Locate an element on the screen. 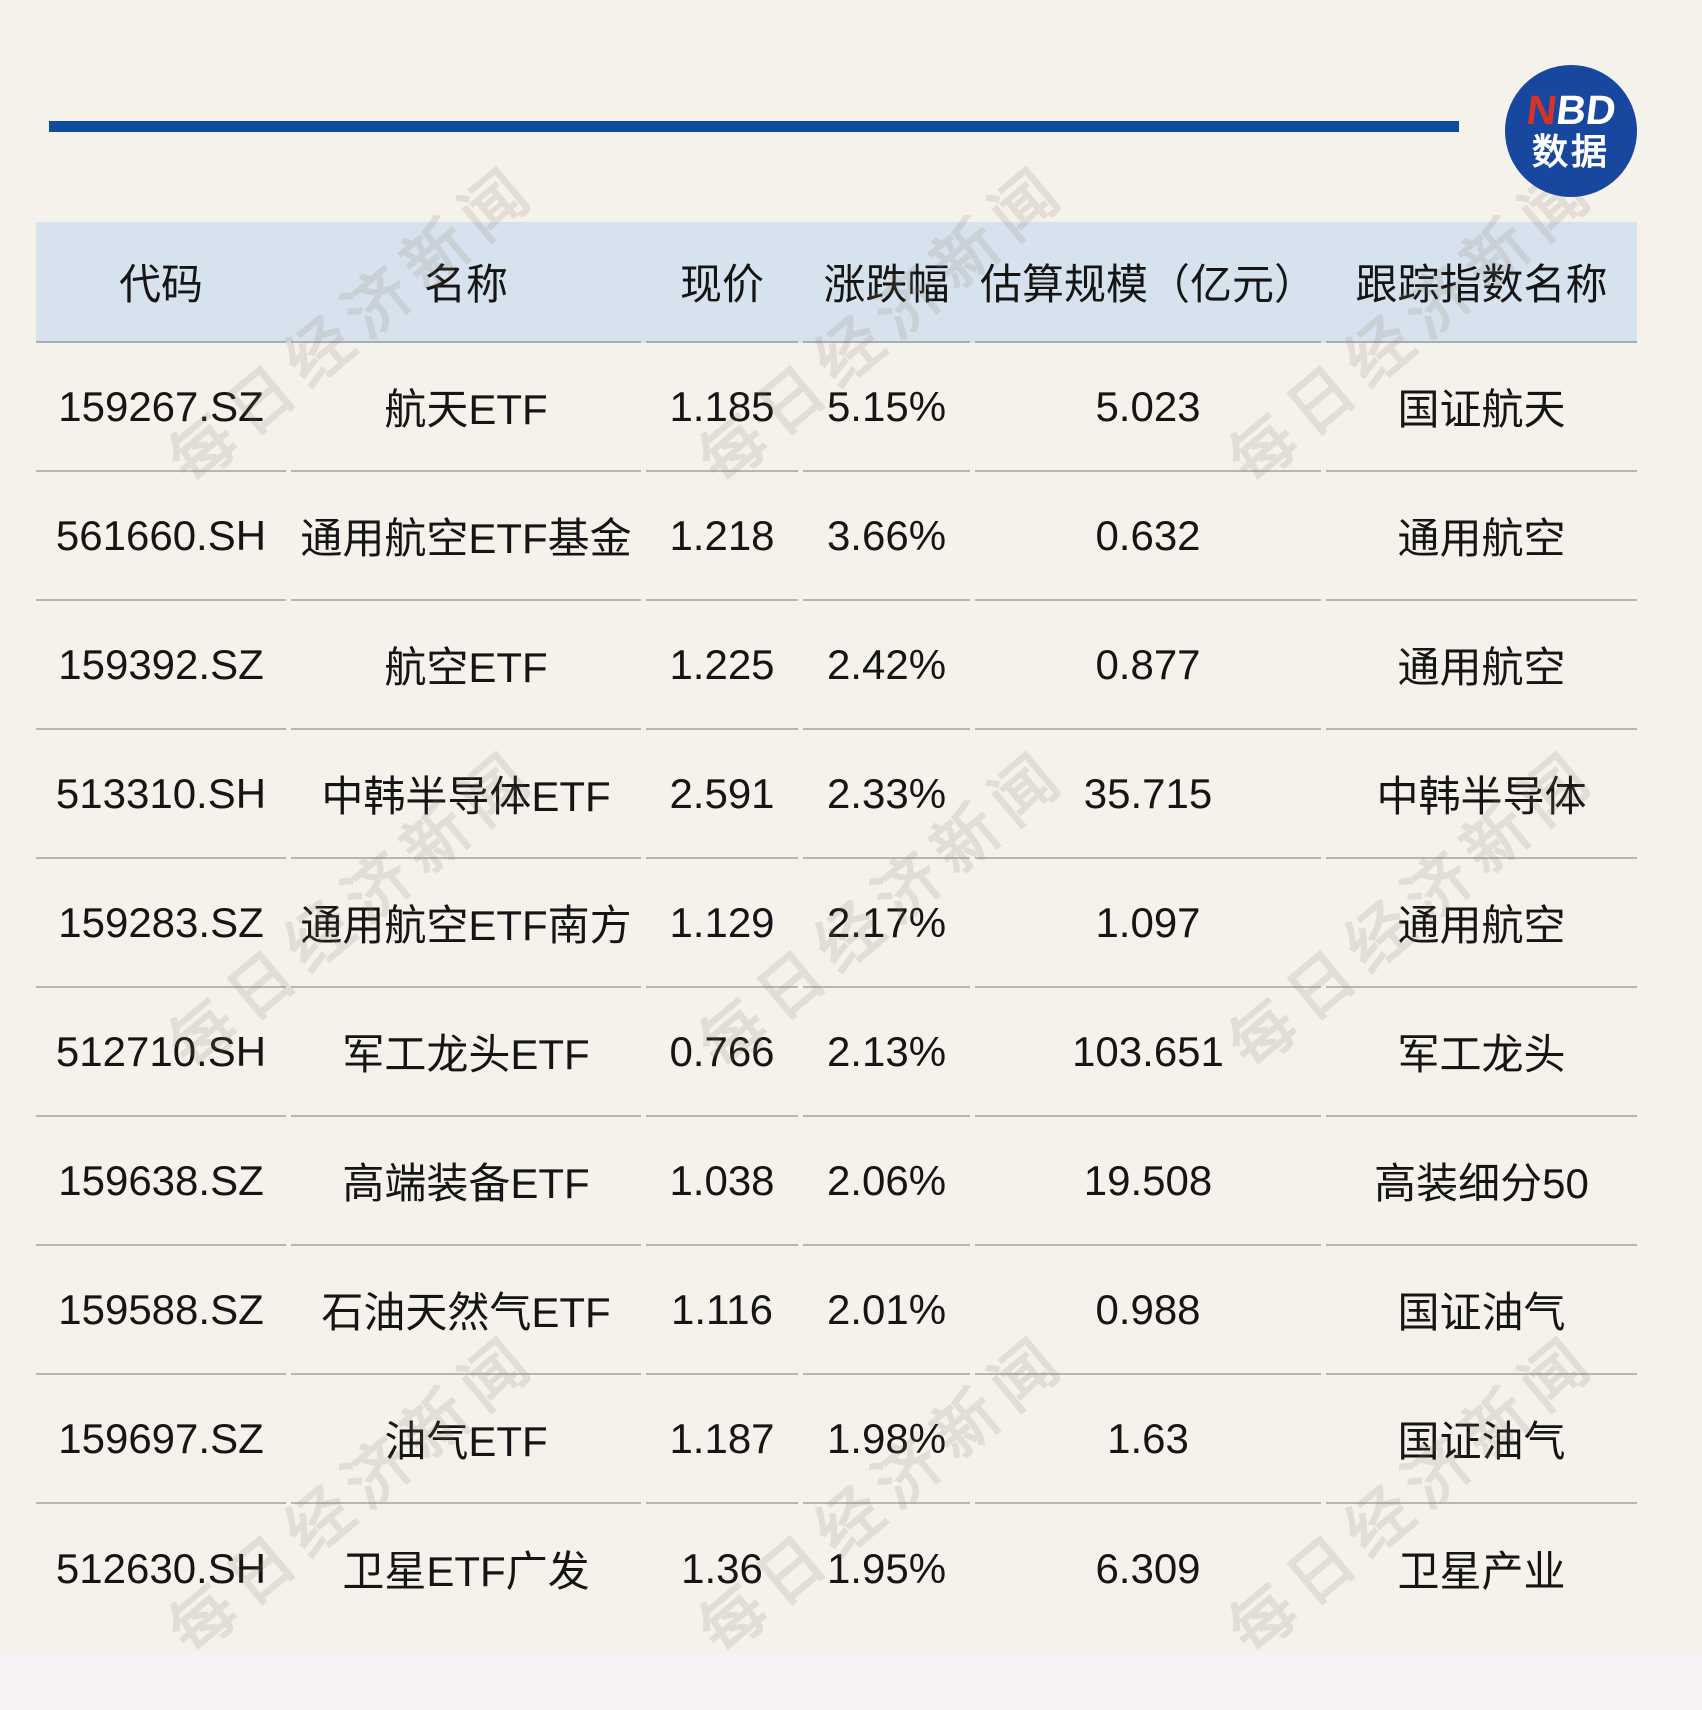 This screenshot has width=1702, height=1710. cell-name: 航天ETF is located at coordinates (466, 407).